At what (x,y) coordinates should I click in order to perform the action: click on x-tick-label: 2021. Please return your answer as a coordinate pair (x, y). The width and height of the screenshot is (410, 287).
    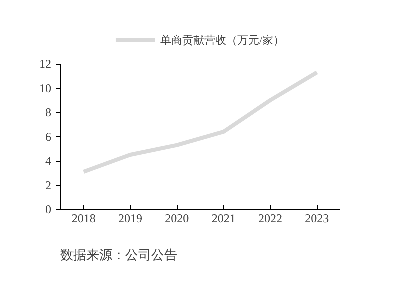
    Looking at the image, I should click on (224, 219).